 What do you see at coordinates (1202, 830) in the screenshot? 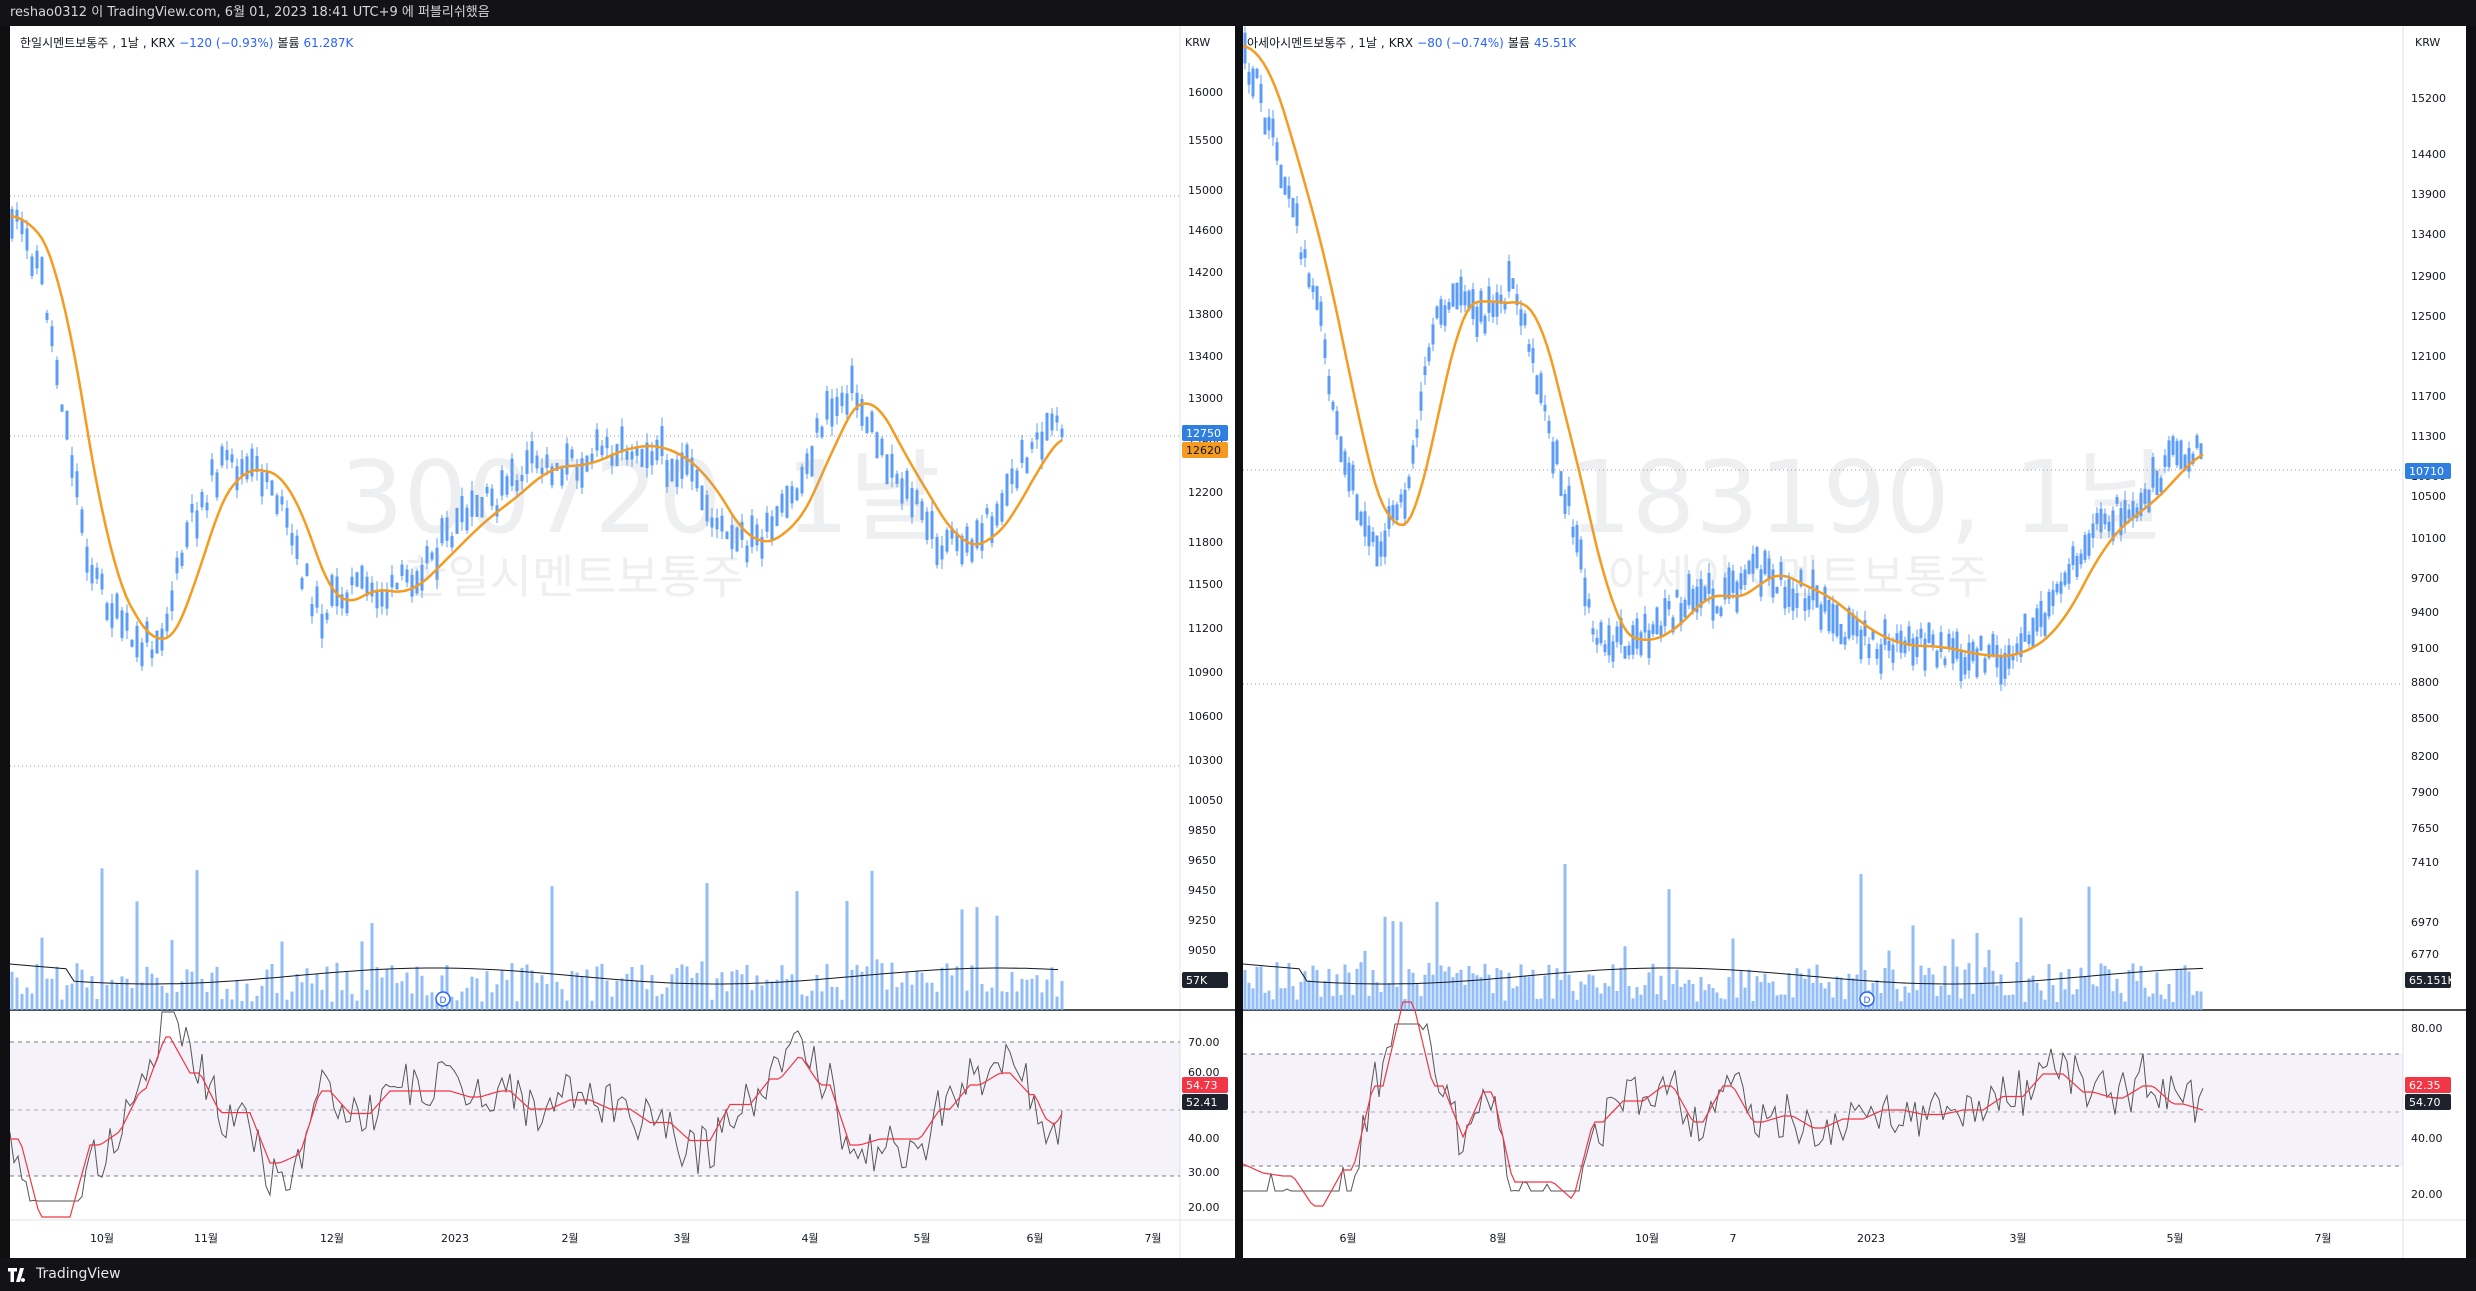
I see `price-axis-label: 9850` at bounding box center [1202, 830].